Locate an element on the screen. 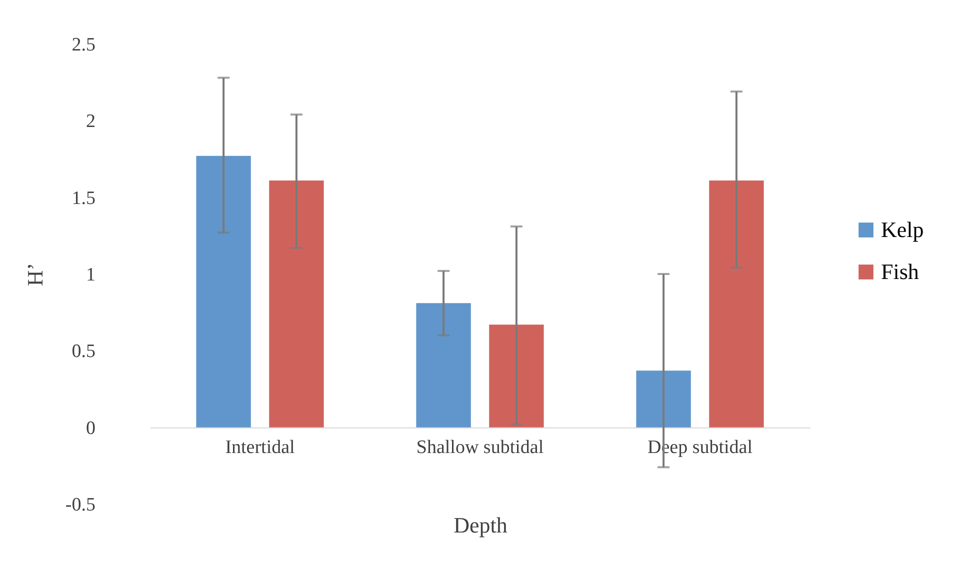 This screenshot has width=955, height=574. y-tick-label: 1 is located at coordinates (91, 275).